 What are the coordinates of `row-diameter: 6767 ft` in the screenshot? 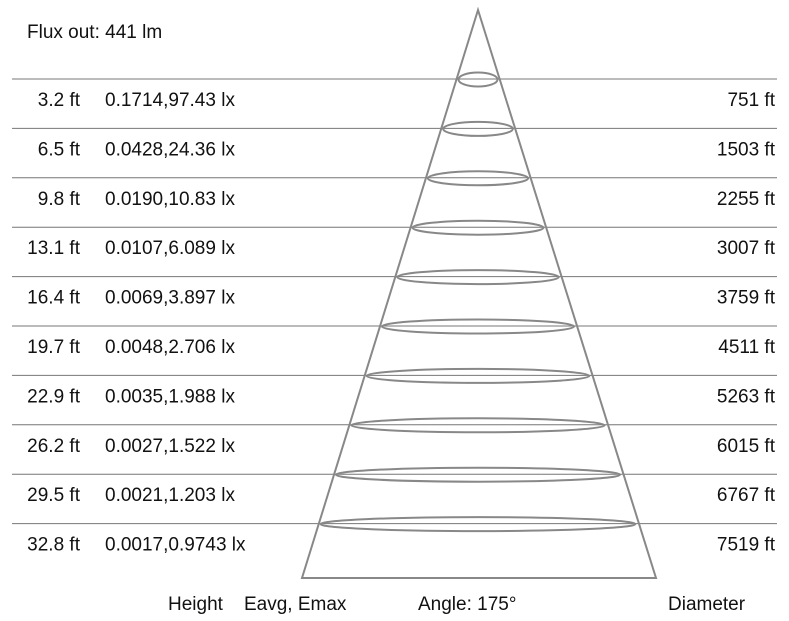 It's located at (746, 495).